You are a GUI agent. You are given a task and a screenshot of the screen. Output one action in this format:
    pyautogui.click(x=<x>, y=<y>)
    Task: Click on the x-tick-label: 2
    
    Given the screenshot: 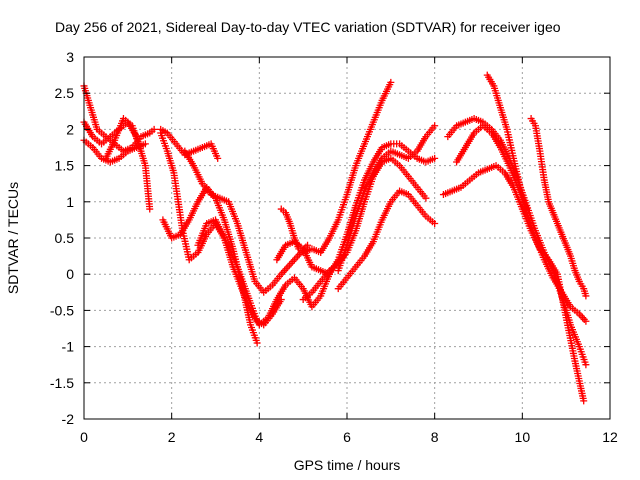 What is the action you would take?
    pyautogui.click(x=172, y=437)
    